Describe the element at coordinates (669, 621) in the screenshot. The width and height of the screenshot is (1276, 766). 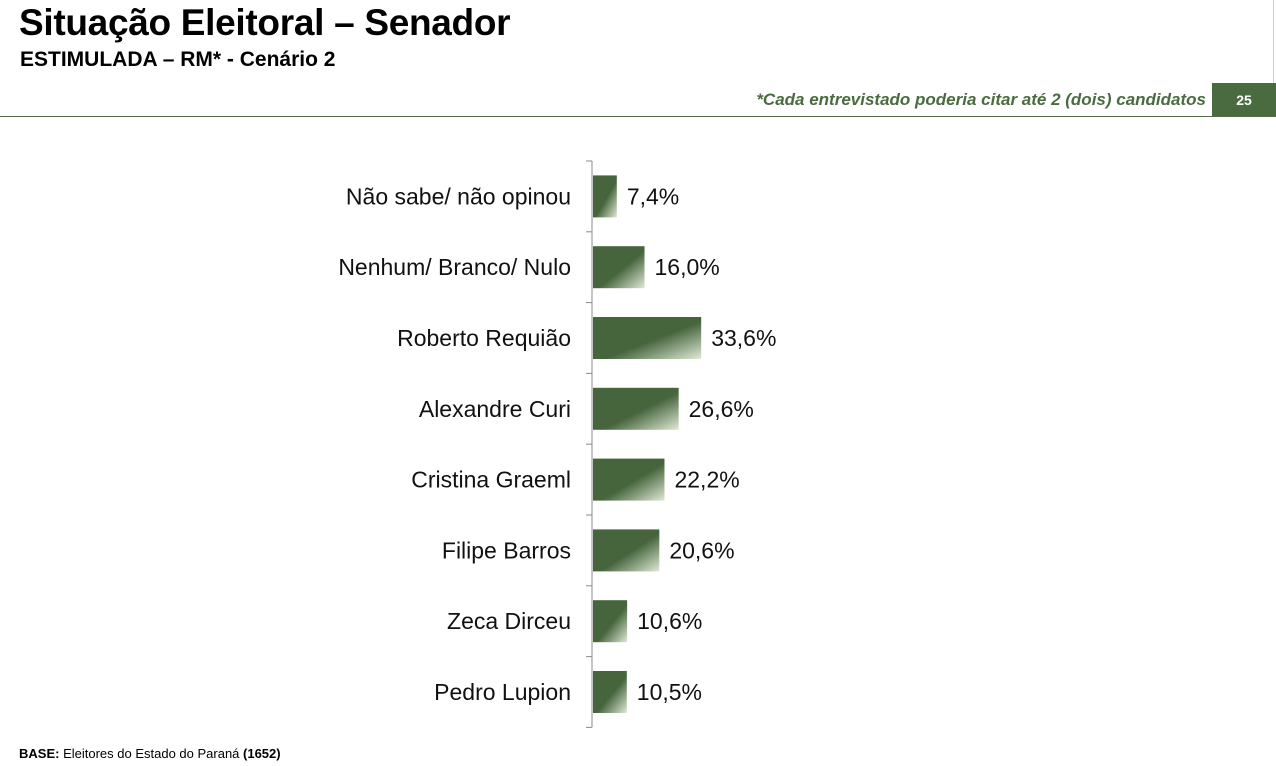
I see `data-label: 10,6%` at that location.